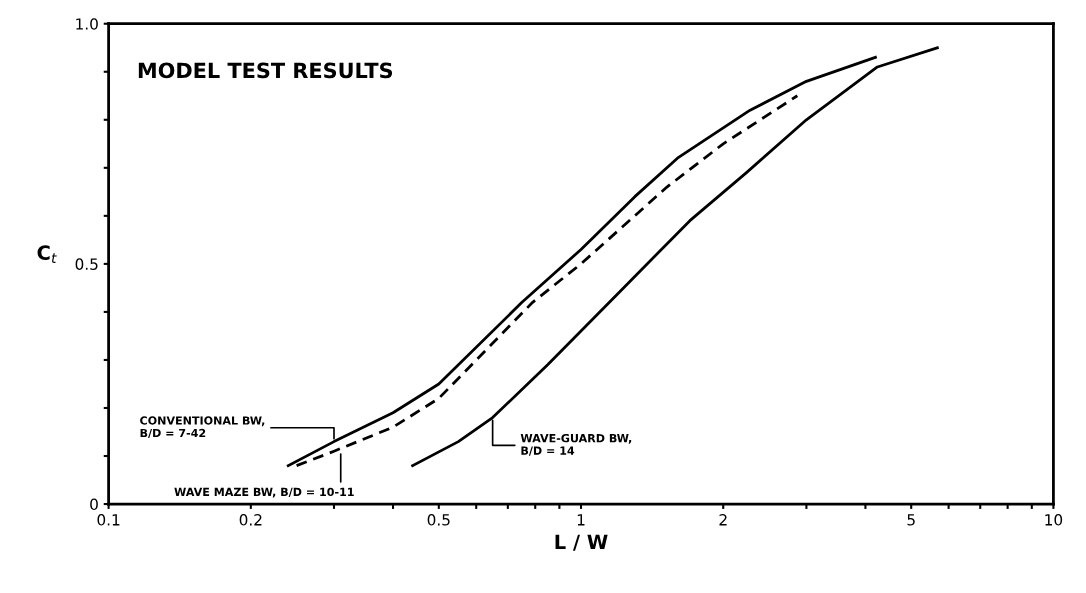 The height and width of the screenshot is (593, 1086). Describe the element at coordinates (265, 70) in the screenshot. I see `text: MODEL TEST RESULTS` at that location.